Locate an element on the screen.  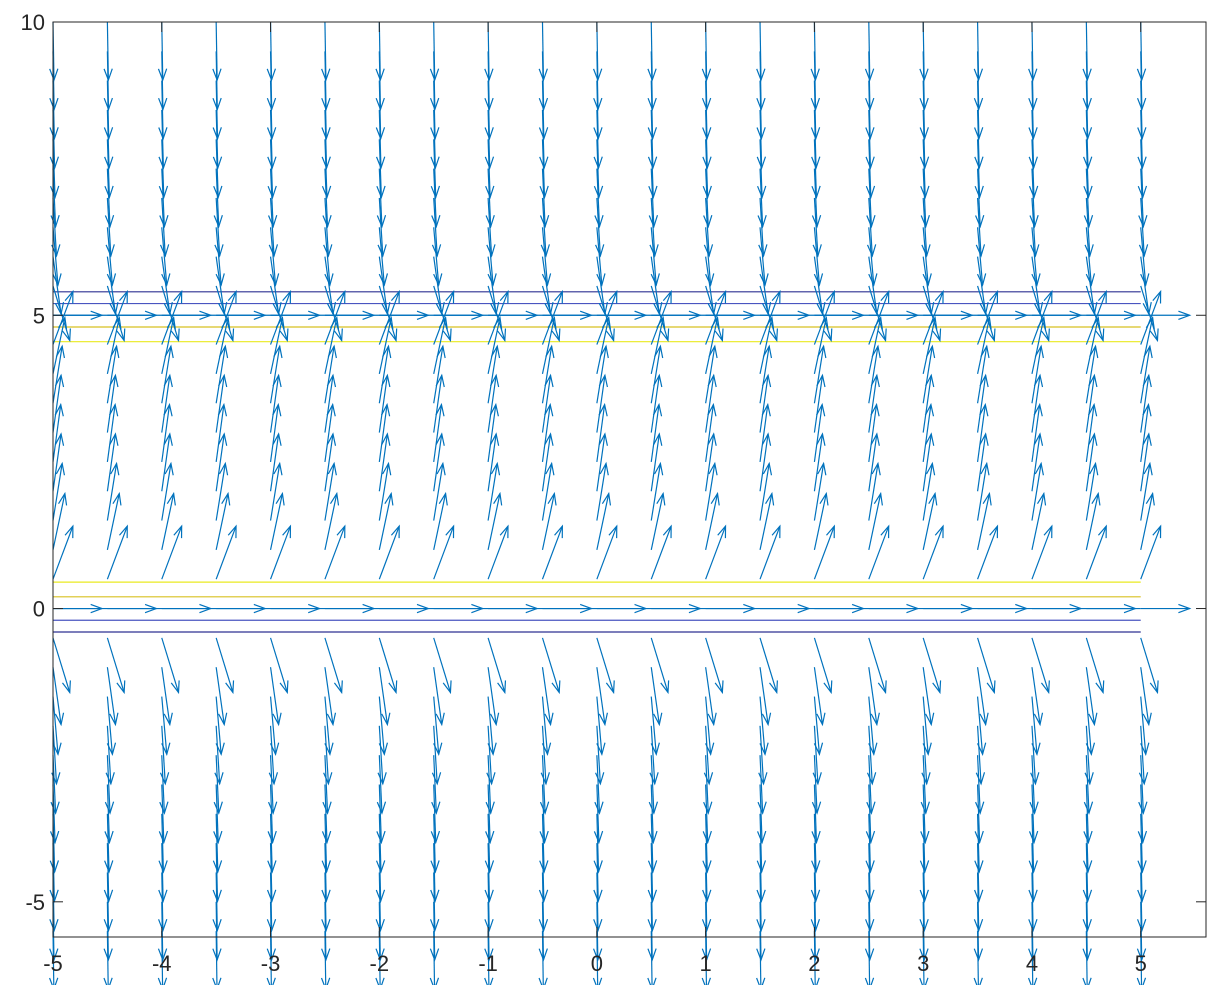
x-tick-label: 5 is located at coordinates (1141, 963).